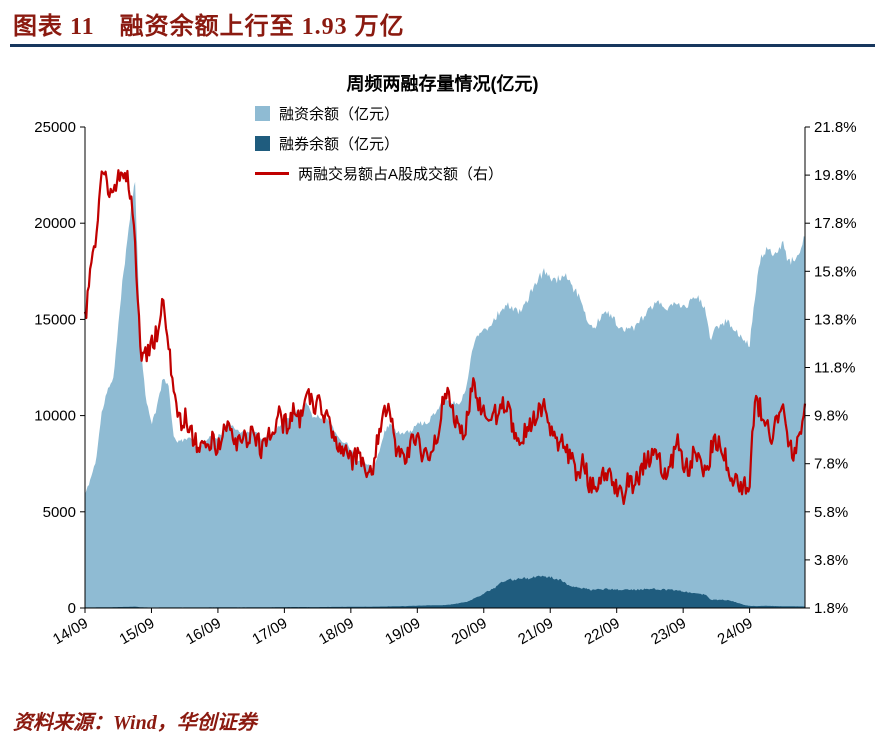 Image resolution: width=885 pixels, height=747 pixels. Describe the element at coordinates (831, 560) in the screenshot. I see `right-axis-tick-label: 3.8%` at that location.